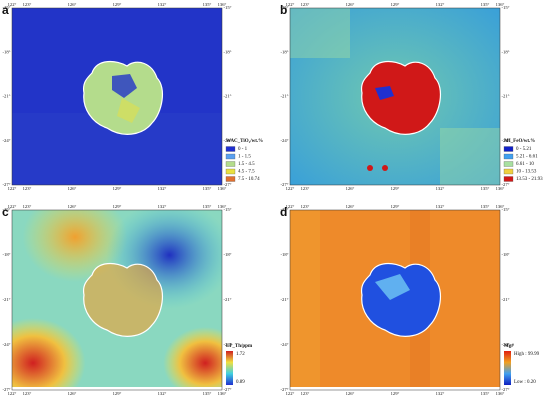  Describe the element at coordinates (527, 354) in the screenshot. I see `legend-high: High : 99.99` at that location.